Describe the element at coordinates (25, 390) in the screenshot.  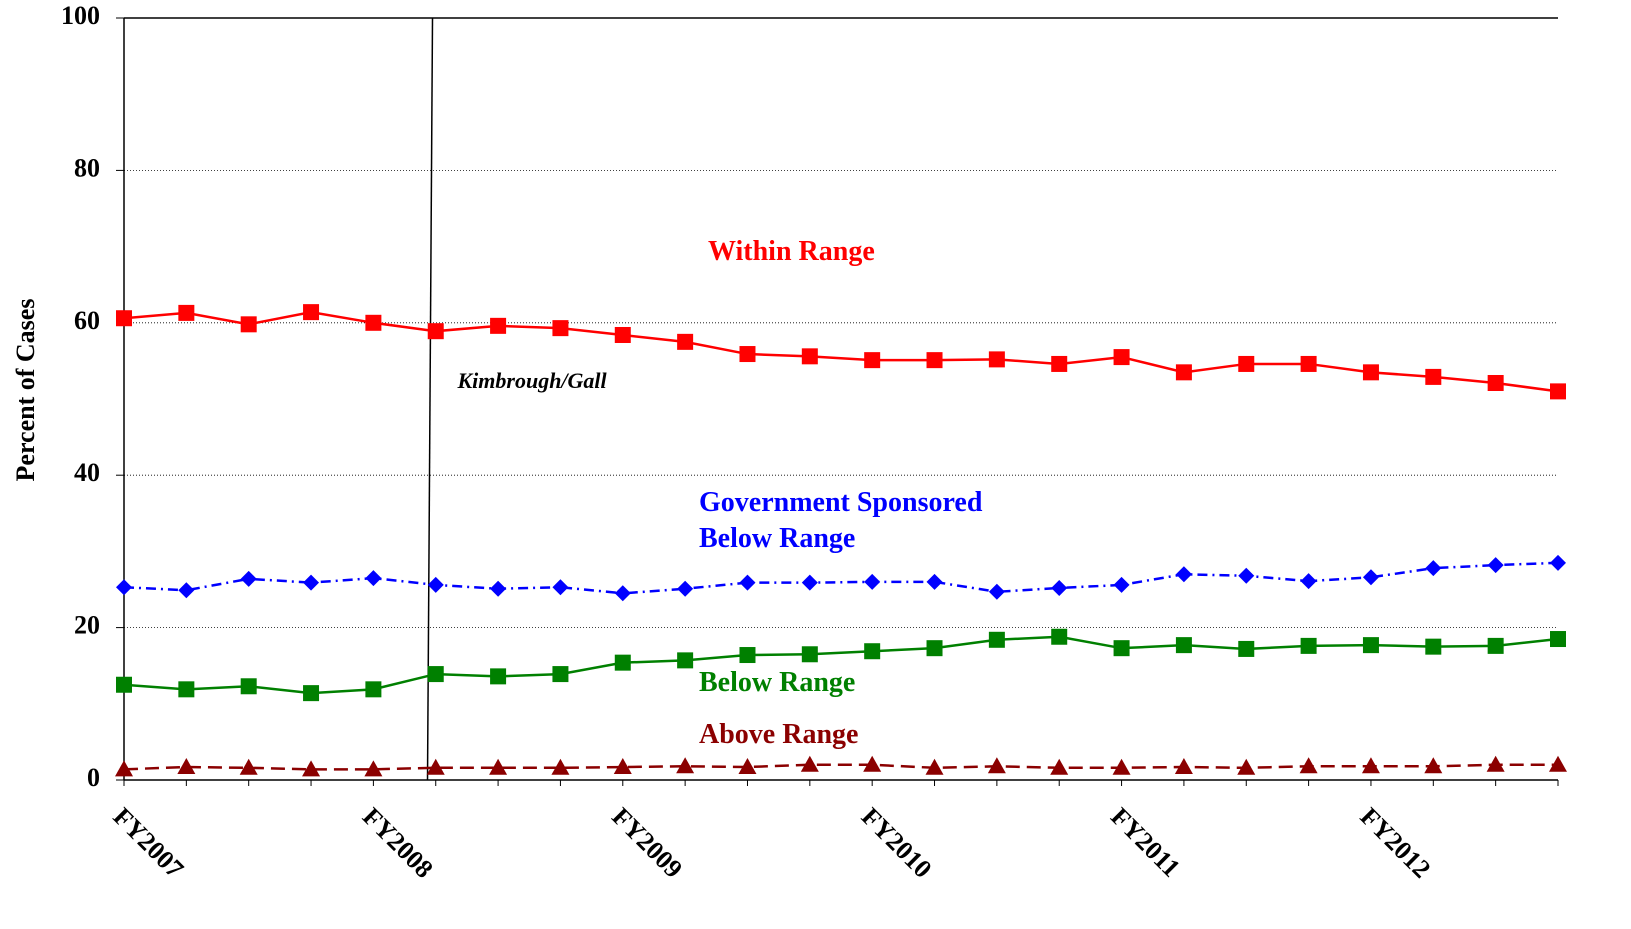
I see `y-axis-label: Percent of Cases` at that location.